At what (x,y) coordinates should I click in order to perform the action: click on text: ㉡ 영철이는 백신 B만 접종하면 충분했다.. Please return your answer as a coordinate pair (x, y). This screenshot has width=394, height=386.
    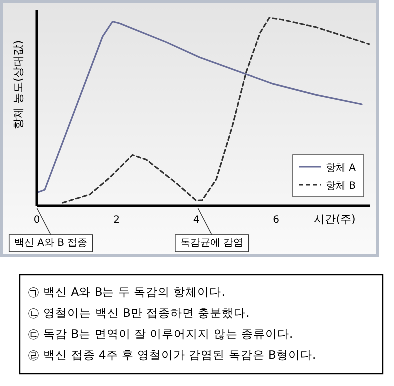
    Looking at the image, I should click on (139, 313).